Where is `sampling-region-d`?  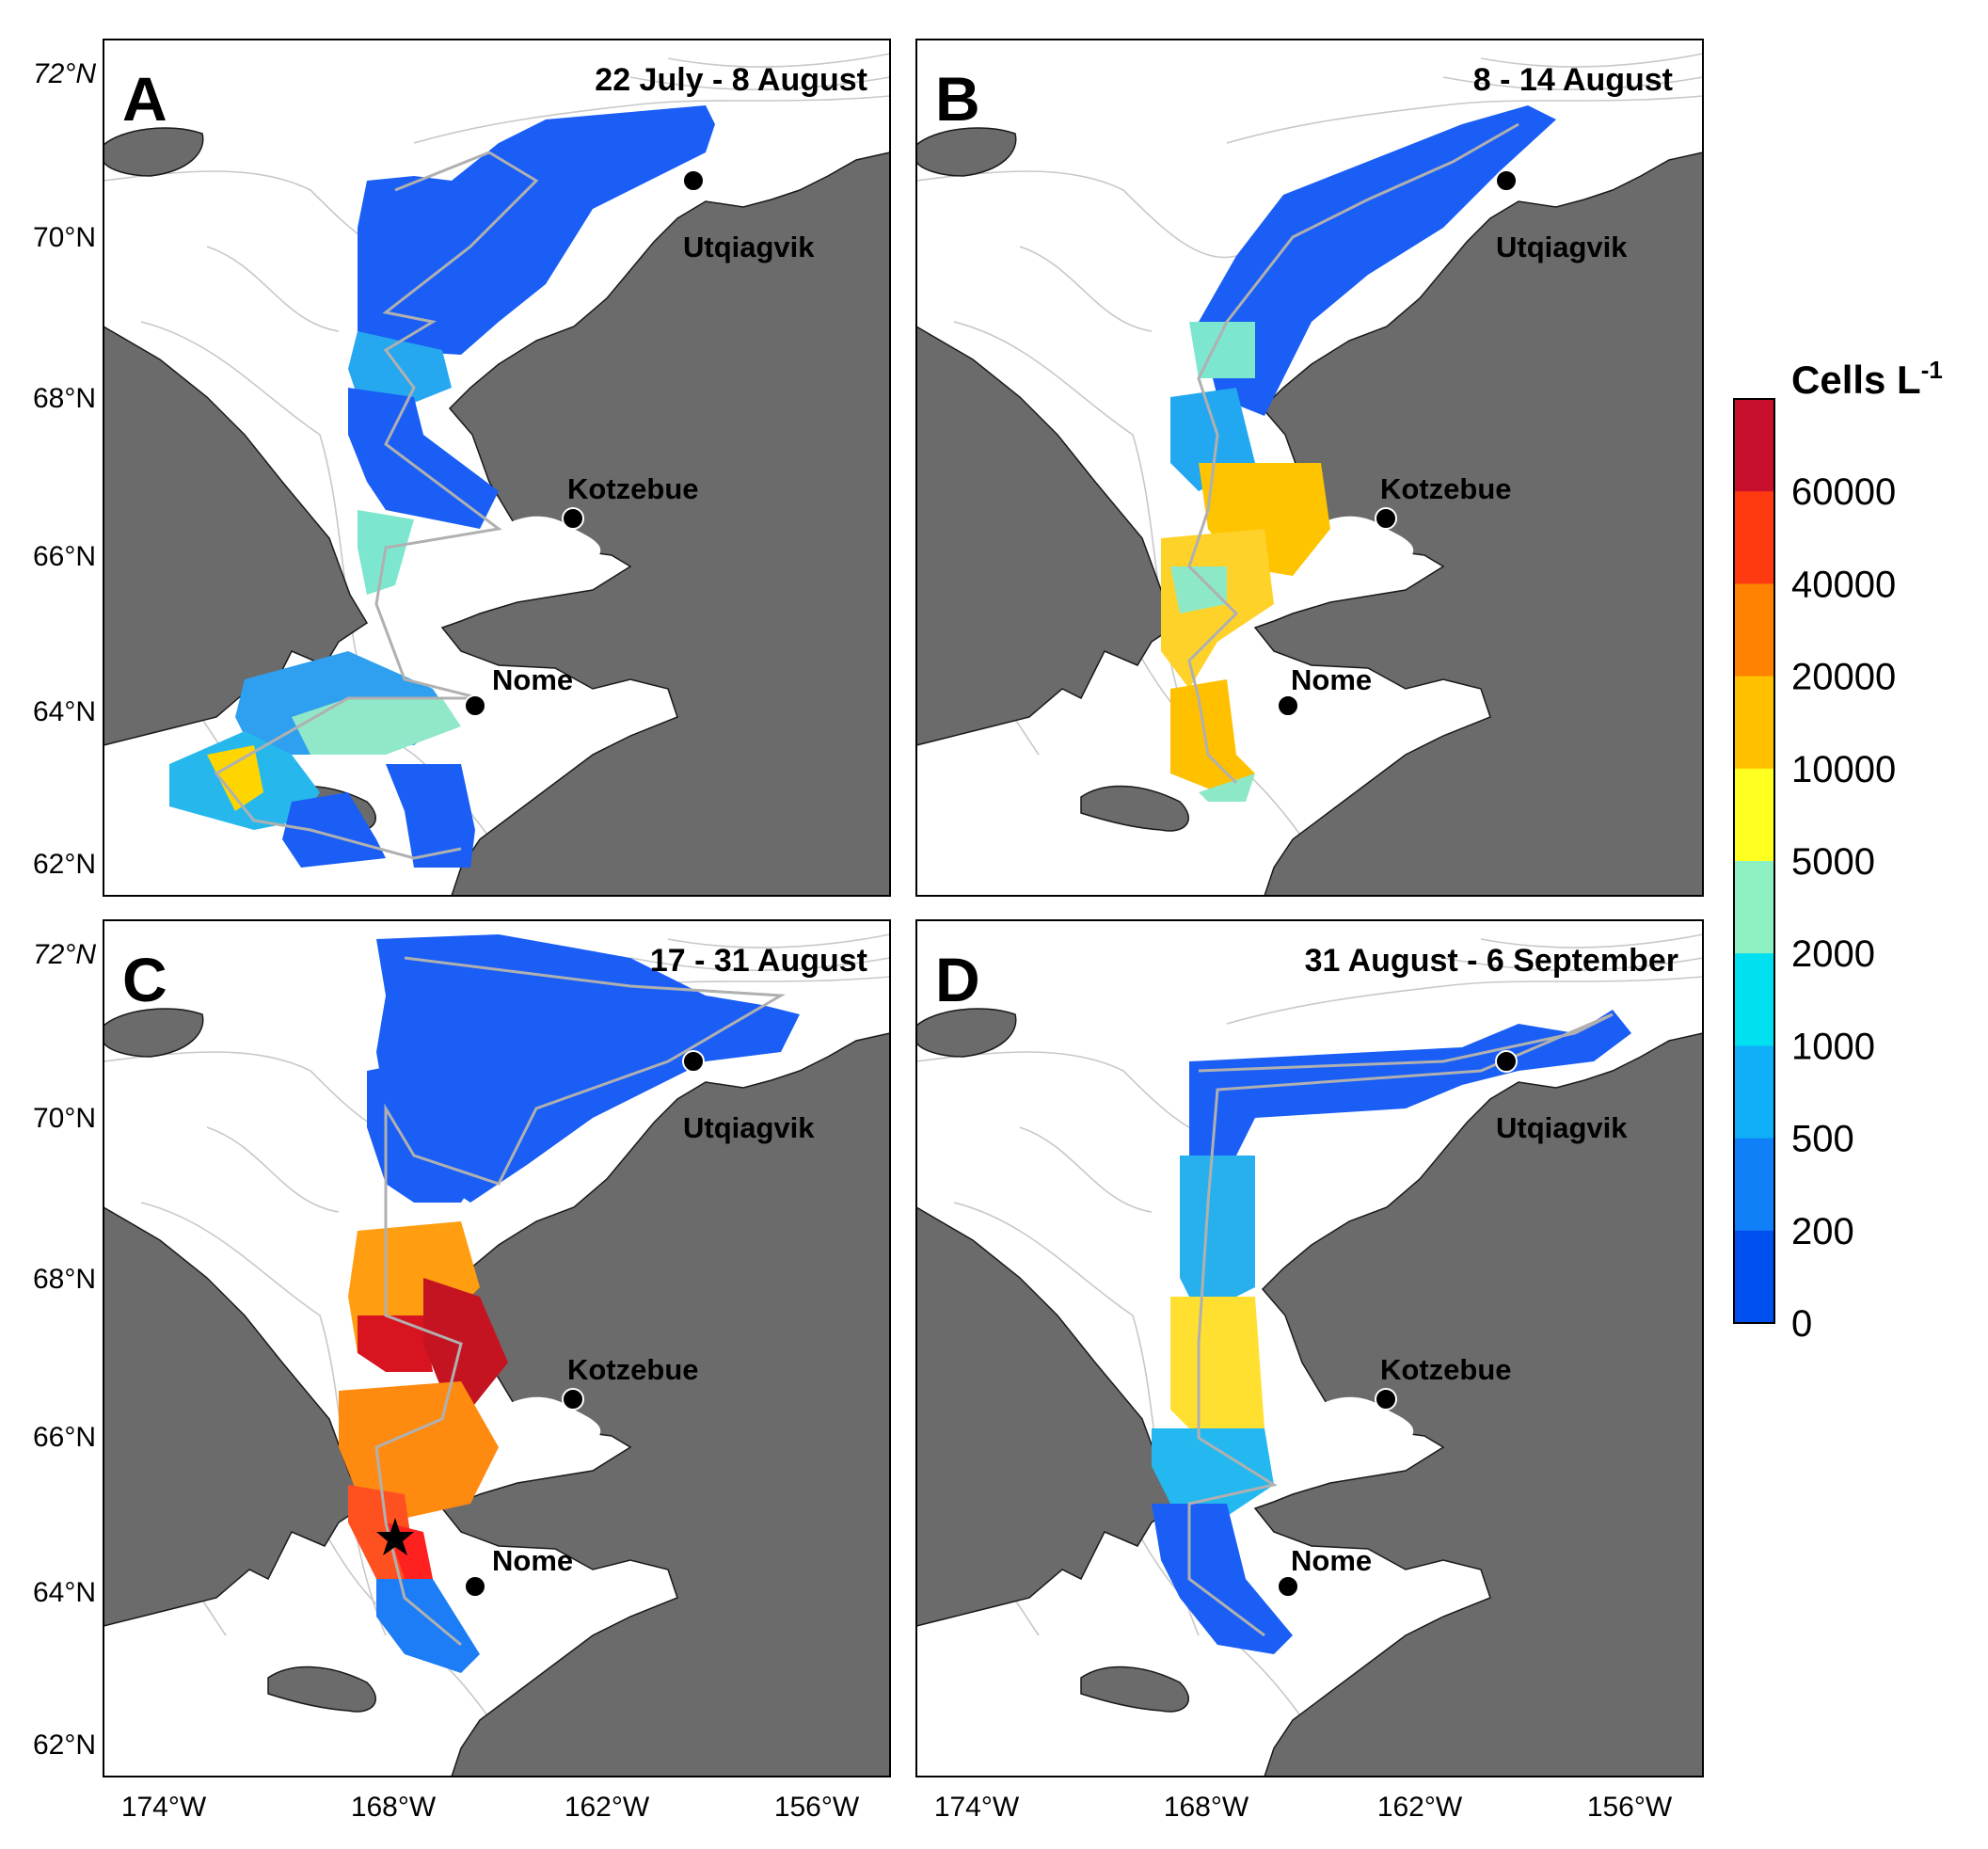 sampling-region-d is located at coordinates (1391, 1332).